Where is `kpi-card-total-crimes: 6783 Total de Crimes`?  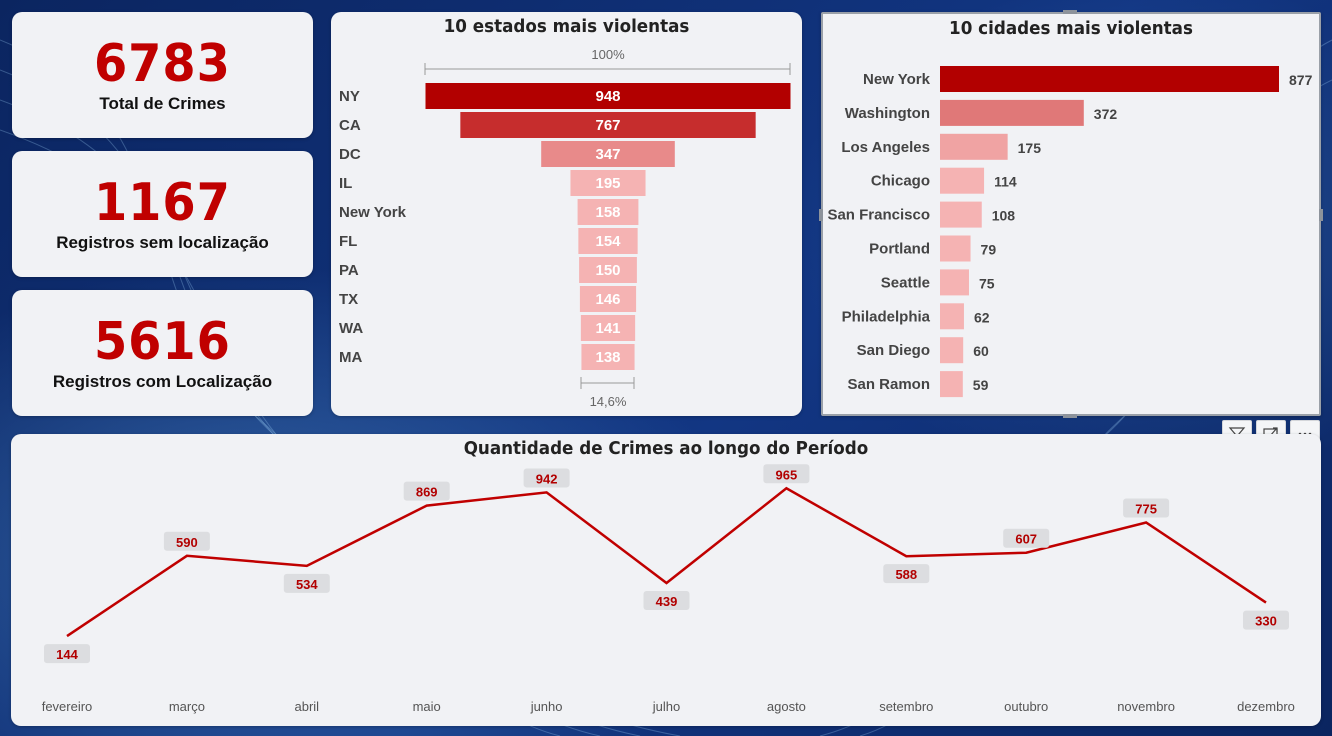
kpi-card-total-crimes: 6783 Total de Crimes is located at coordinates (162, 75).